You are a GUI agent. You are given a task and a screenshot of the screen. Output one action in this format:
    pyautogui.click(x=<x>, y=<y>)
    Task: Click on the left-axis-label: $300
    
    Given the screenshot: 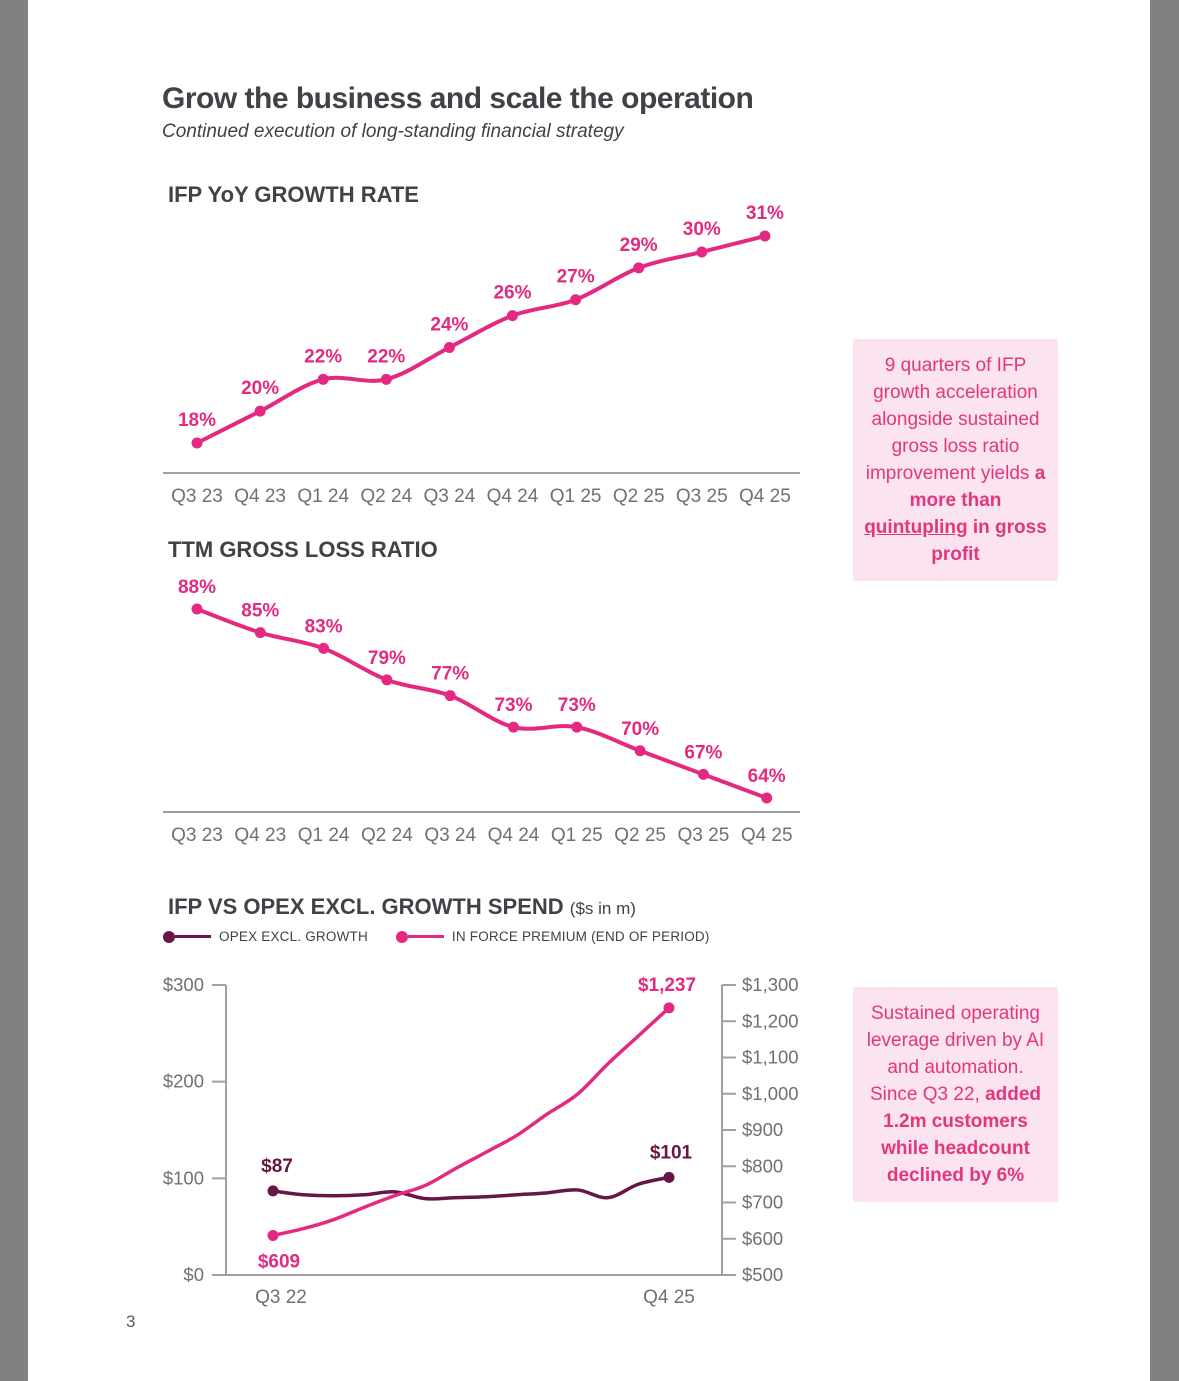 What is the action you would take?
    pyautogui.click(x=183, y=984)
    